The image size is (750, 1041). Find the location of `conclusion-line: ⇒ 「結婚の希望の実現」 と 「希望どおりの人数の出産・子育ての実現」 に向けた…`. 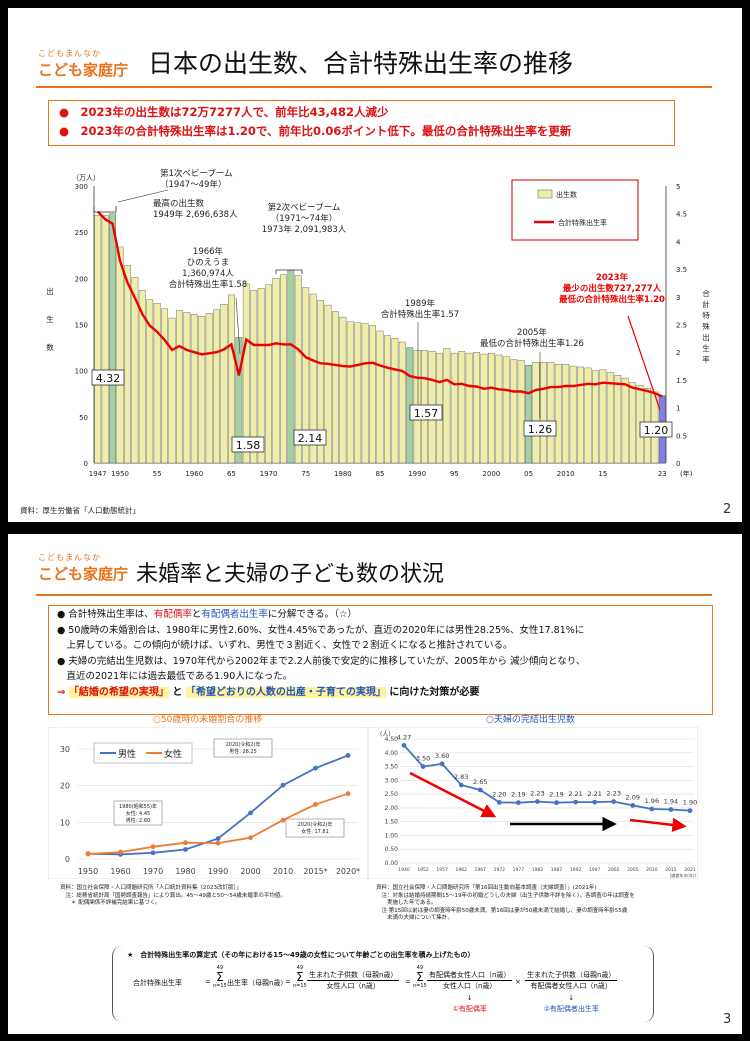

conclusion-line: ⇒ 「結婚の希望の実現」 と 「希望どおりの人数の出産・子育ての実現」 に向けた… is located at coordinates (384, 693).